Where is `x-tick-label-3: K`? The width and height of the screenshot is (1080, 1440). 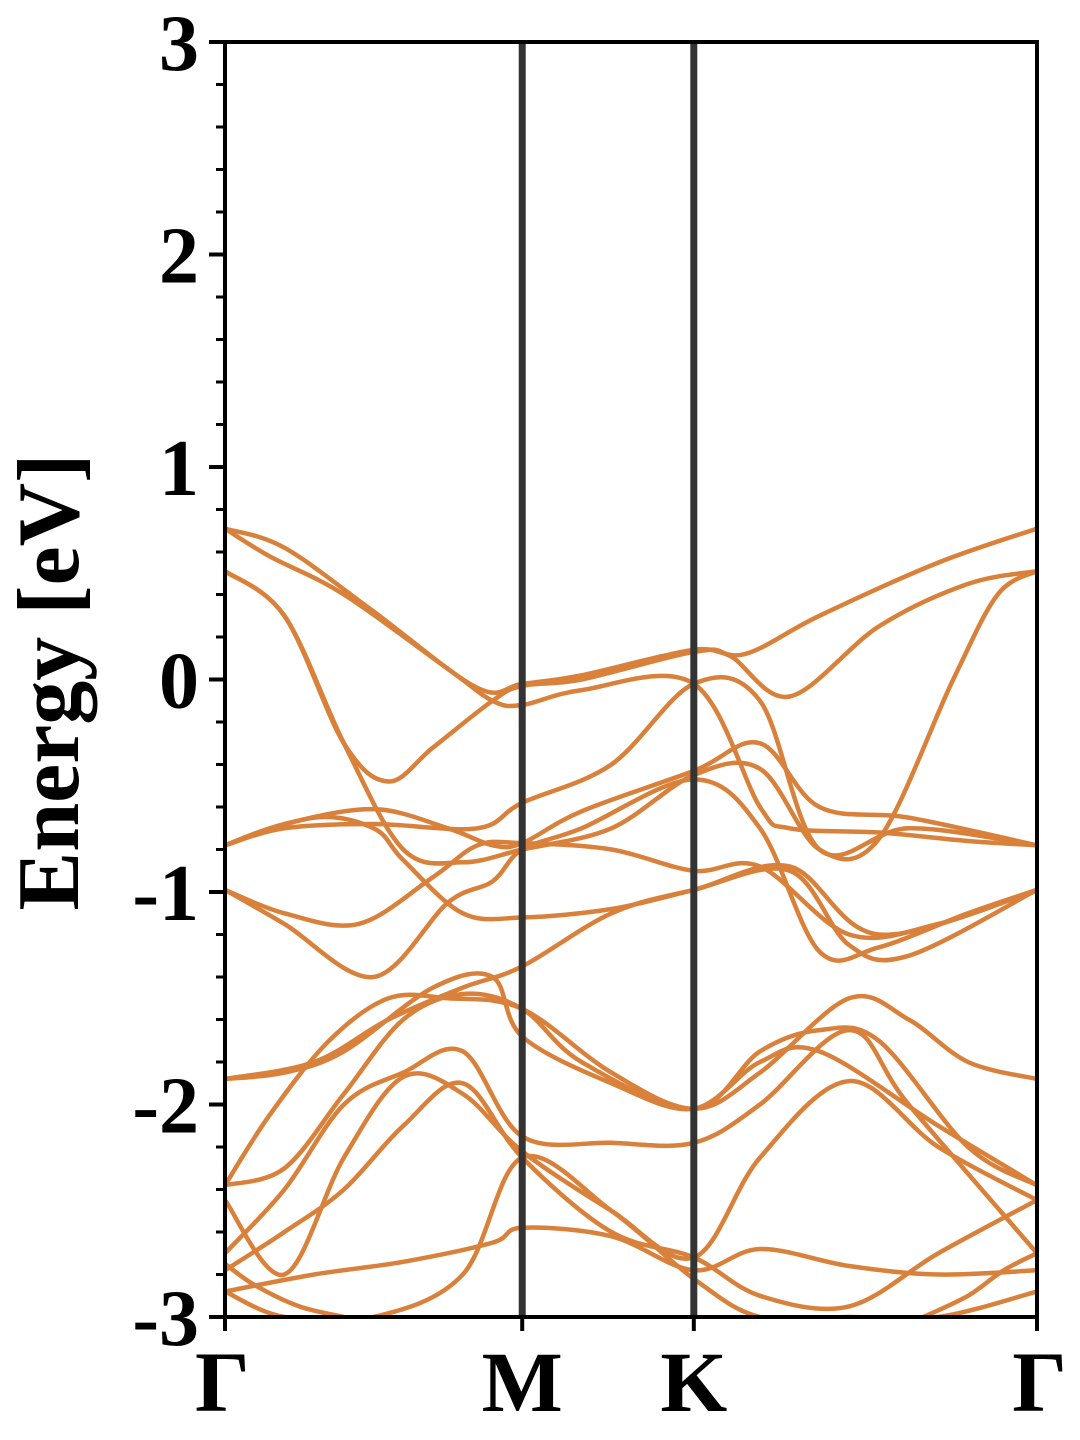
x-tick-label-3: K is located at coordinates (693, 1382).